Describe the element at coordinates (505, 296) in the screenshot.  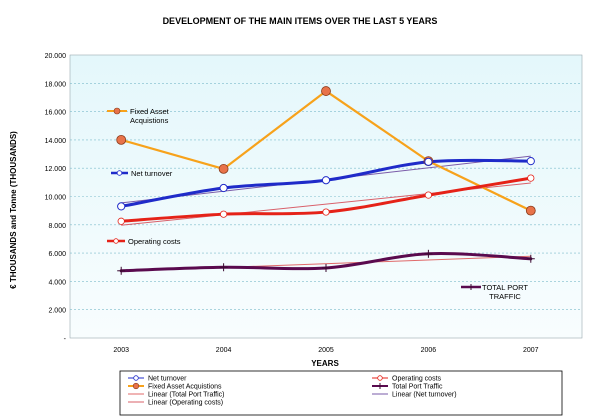
I see `annotation-traffic: TRAFFIC` at that location.